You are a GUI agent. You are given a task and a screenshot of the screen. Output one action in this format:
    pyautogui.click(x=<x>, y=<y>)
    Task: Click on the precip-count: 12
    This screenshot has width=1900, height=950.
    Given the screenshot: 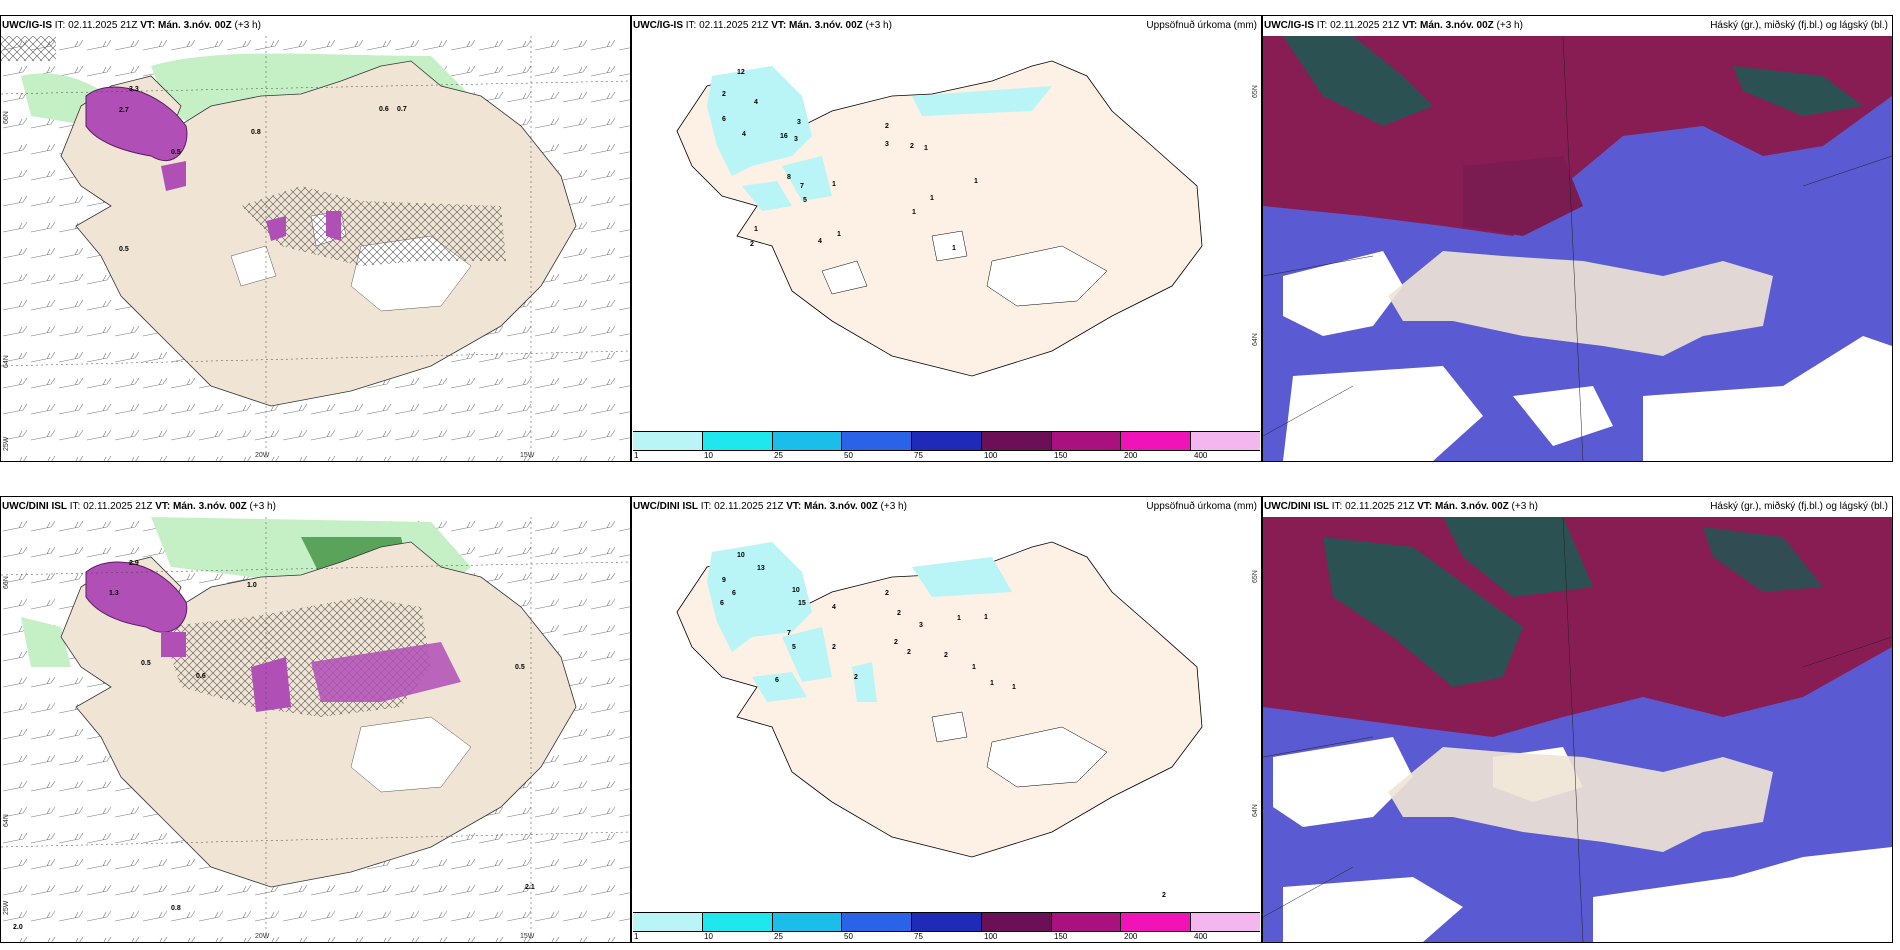 What is the action you would take?
    pyautogui.click(x=741, y=72)
    